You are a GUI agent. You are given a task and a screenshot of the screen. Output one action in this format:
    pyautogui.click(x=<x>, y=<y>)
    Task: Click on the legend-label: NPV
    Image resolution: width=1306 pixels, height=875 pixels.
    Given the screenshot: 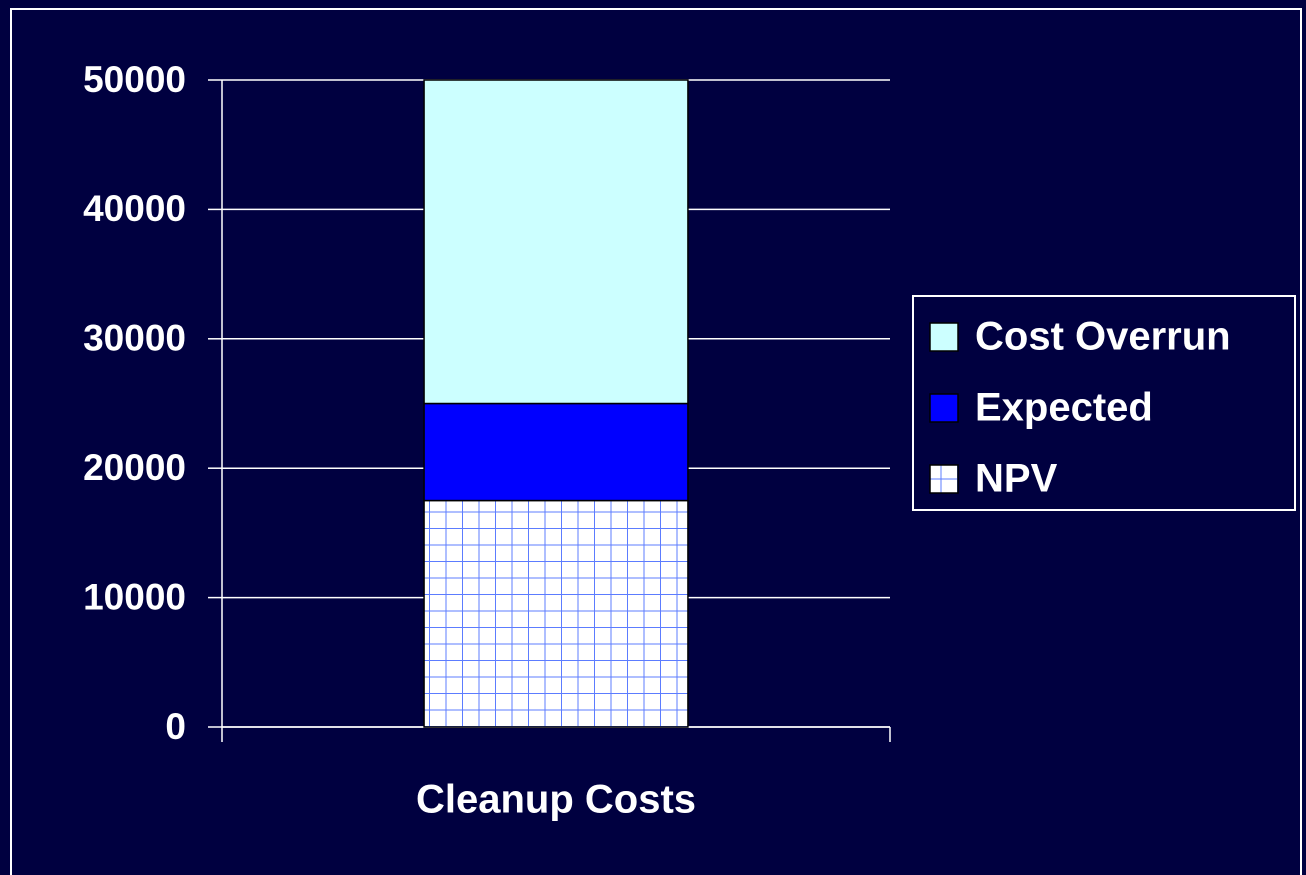 What is the action you would take?
    pyautogui.click(x=1016, y=479)
    